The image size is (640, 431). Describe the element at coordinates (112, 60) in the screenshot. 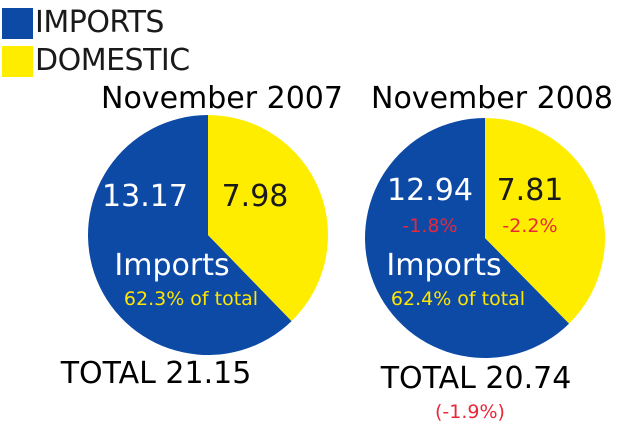

I see `legend-label-domestic: DOMESTIC` at that location.